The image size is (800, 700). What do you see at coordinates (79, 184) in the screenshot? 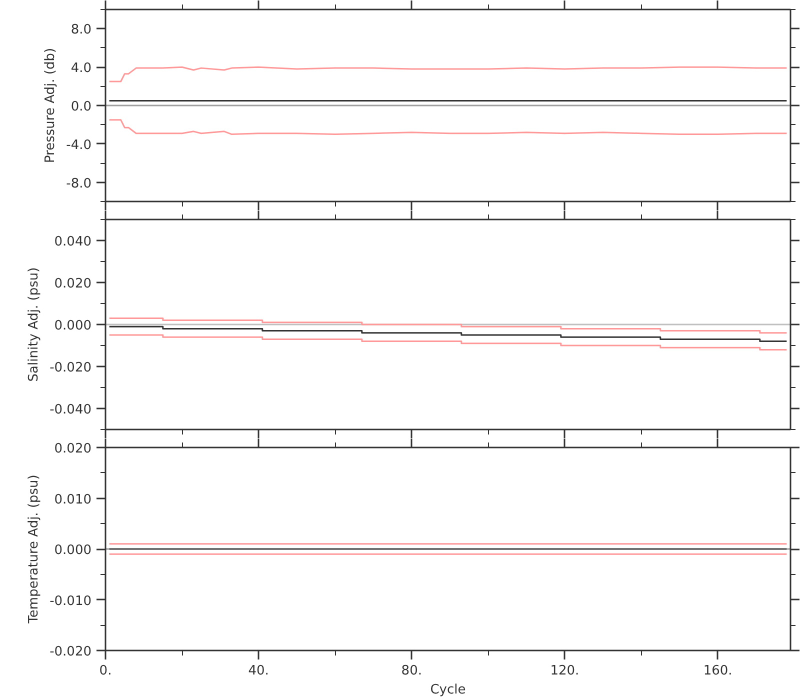
I see `y-tick-label: -8.0` at bounding box center [79, 184].